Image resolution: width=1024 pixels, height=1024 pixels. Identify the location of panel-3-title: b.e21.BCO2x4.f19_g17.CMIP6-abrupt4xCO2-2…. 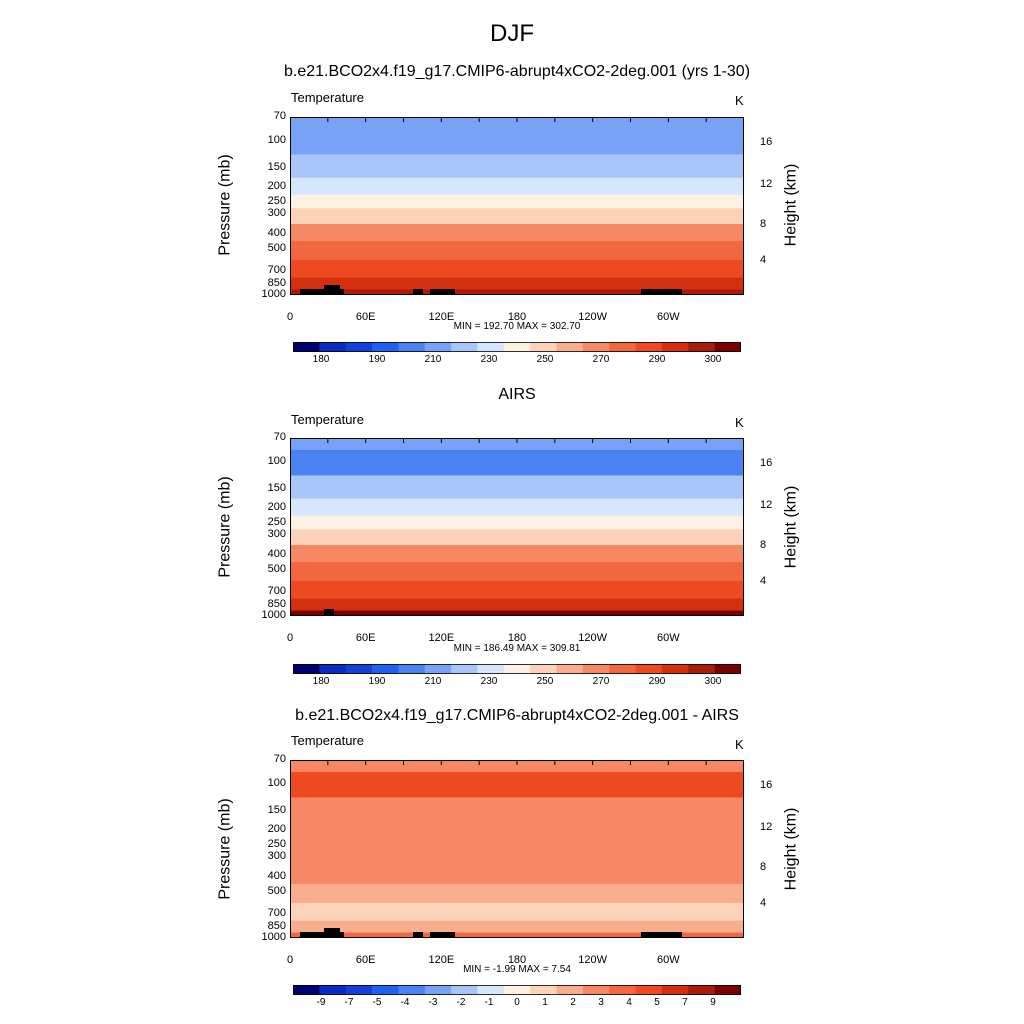
(517, 715).